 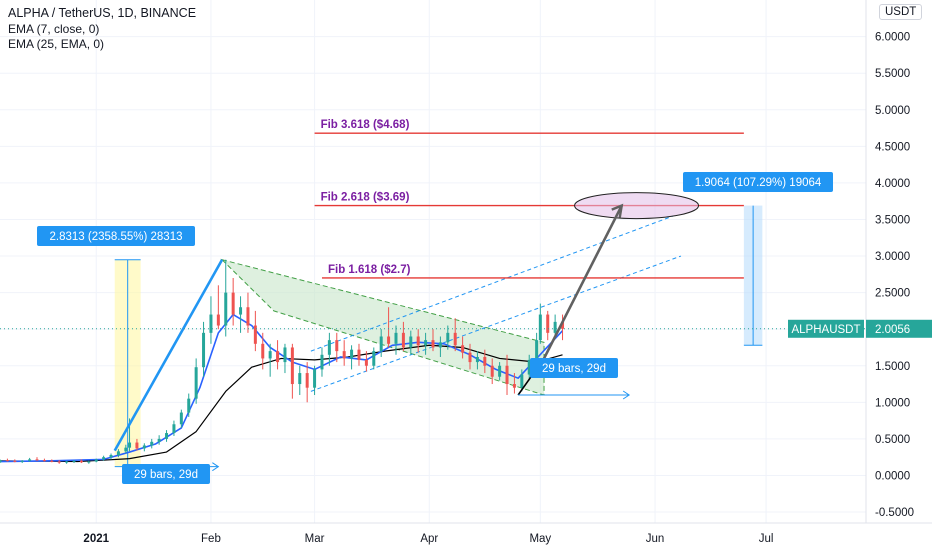 I want to click on time-axis-tick-label: May, so click(x=540, y=539).